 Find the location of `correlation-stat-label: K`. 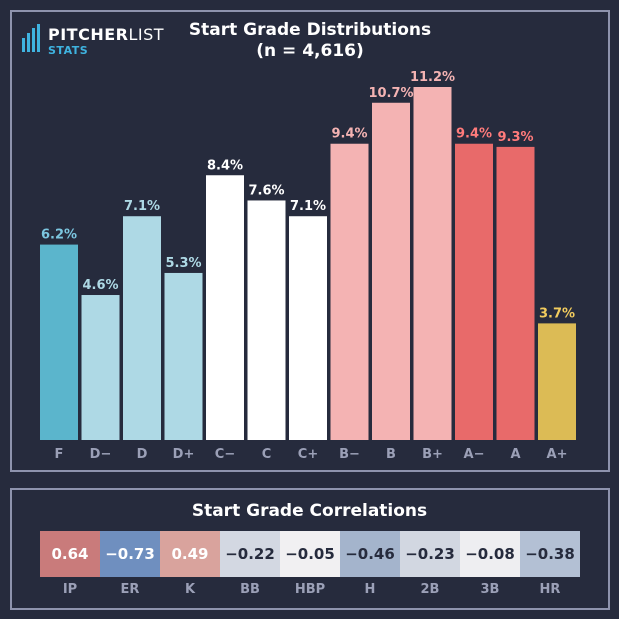

correlation-stat-label: K is located at coordinates (190, 589).